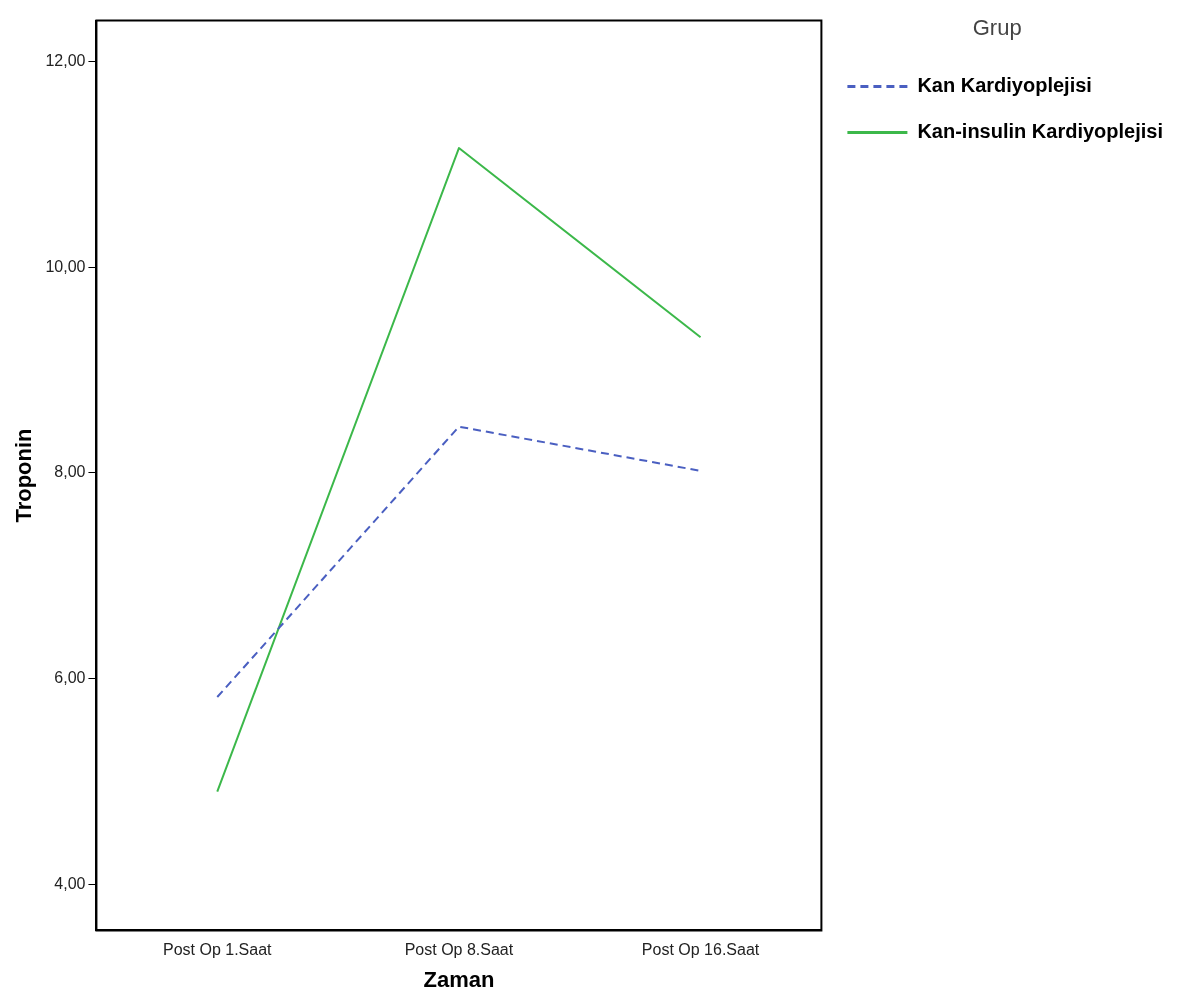 The image size is (1194, 1001). I want to click on y-tick-label: 12,00, so click(65, 61).